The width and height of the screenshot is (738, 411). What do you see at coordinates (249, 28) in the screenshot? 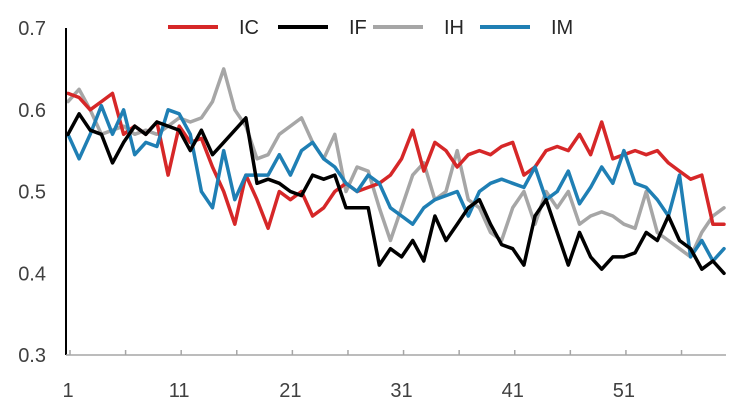
I see `legend-label-ic: IC` at bounding box center [249, 28].